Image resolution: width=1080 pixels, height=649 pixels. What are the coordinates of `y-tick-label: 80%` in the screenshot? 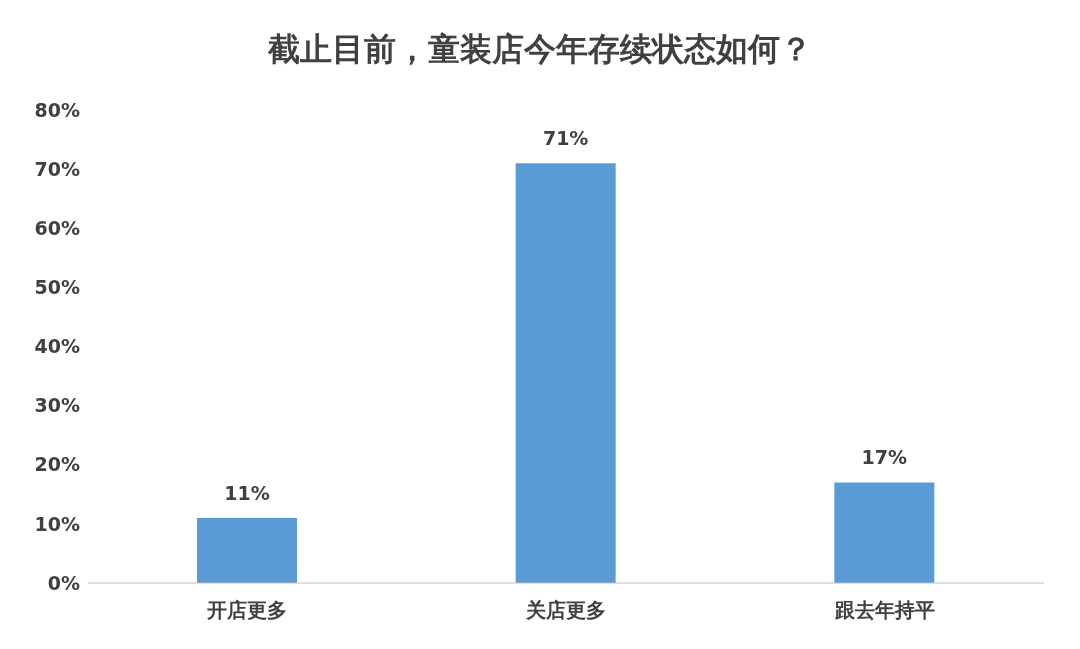 It's located at (57, 109).